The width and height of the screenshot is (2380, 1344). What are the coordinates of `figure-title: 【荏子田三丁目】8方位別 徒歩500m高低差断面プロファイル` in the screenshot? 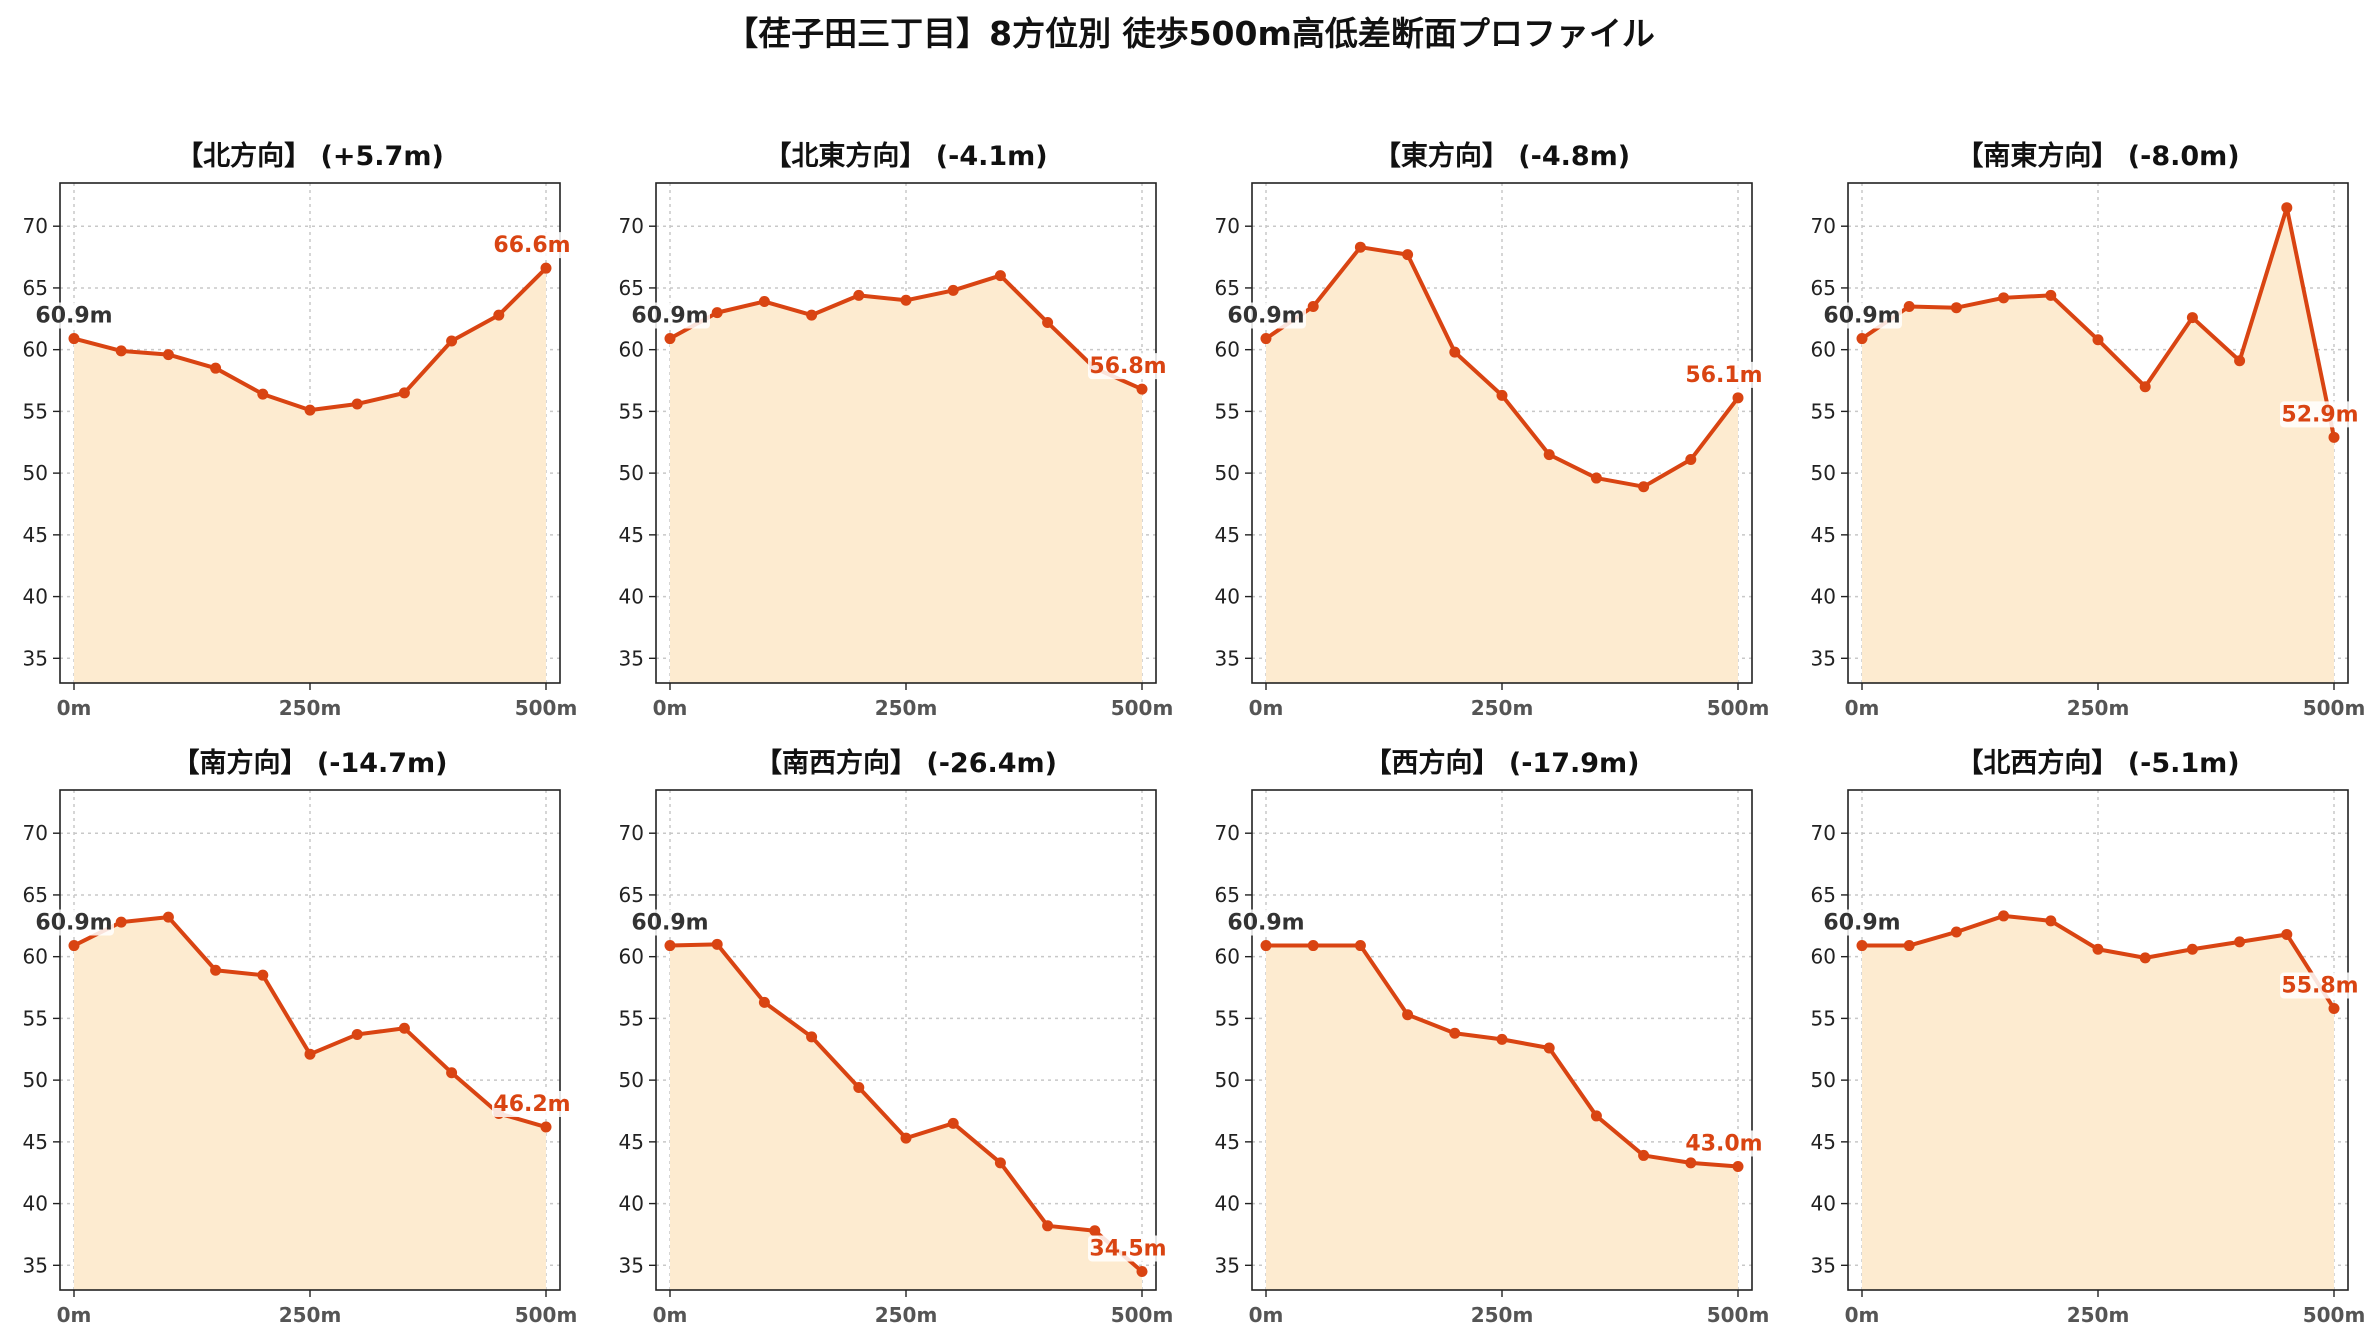 It's located at (1190, 33).